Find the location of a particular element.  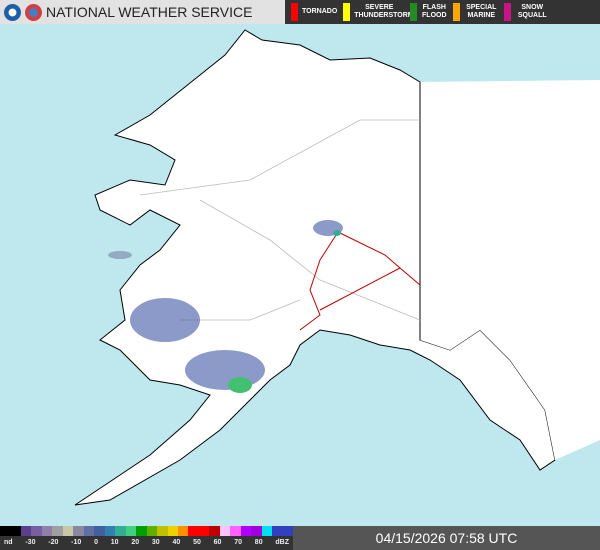

dbz-label: 60 is located at coordinates (217, 542).